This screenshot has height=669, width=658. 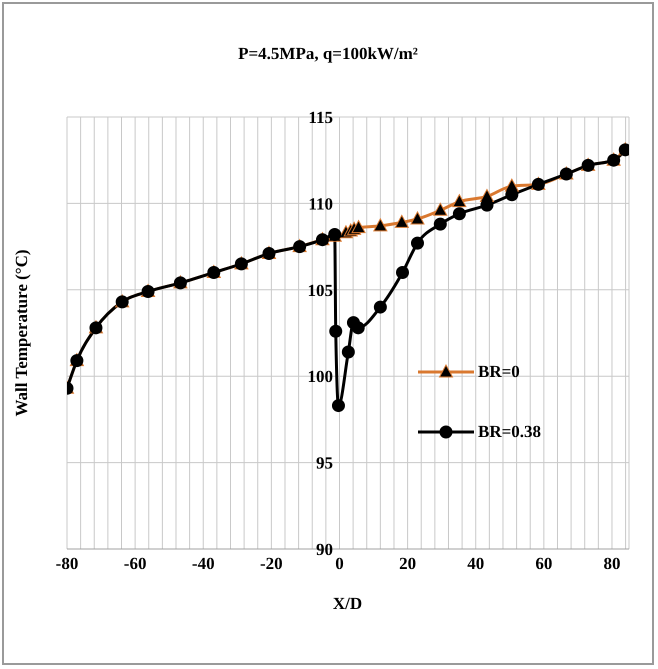 I want to click on legend-label: BR=0, so click(x=499, y=372).